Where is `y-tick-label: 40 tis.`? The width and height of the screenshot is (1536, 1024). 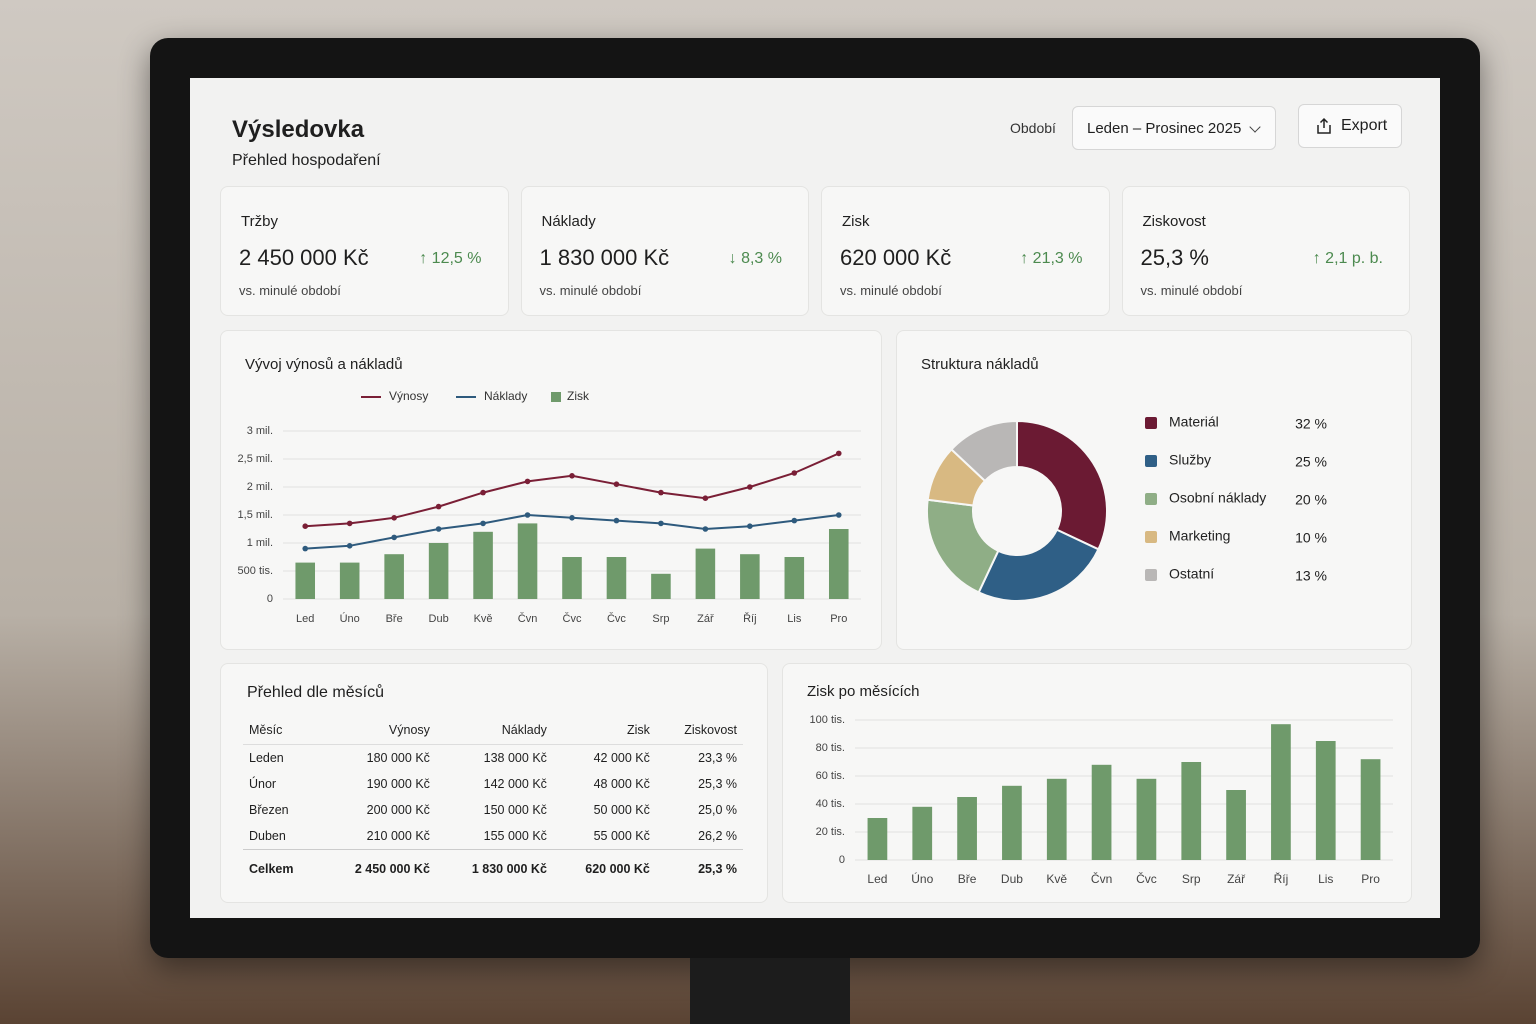
y-tick-label: 40 tis. is located at coordinates (830, 804).